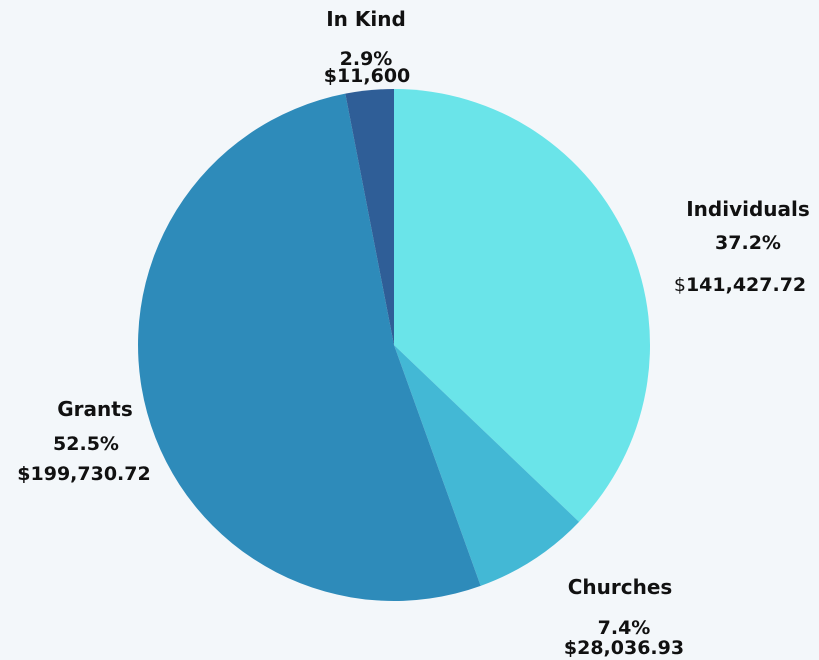  What do you see at coordinates (367, 76) in the screenshot?
I see `slice-amount-in-kind: $11,600` at bounding box center [367, 76].